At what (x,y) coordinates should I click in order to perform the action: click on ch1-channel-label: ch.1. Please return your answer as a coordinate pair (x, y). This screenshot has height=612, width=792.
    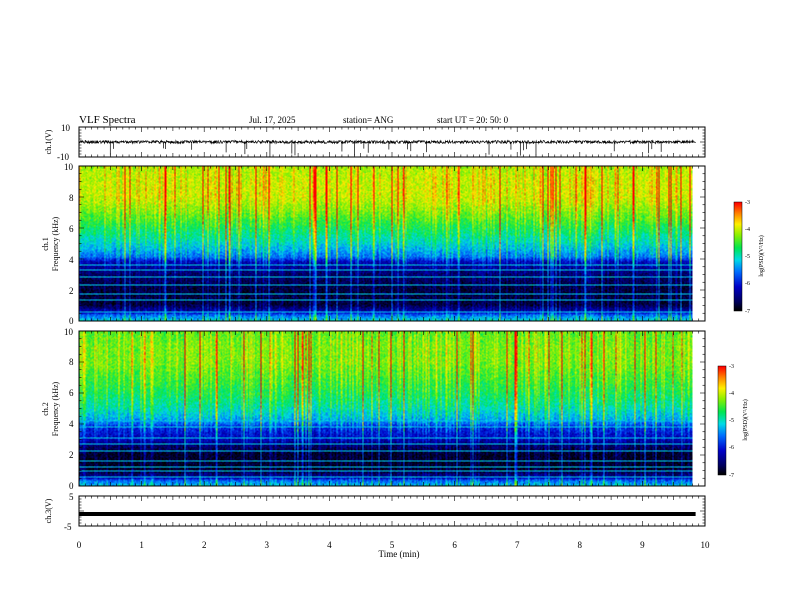
    Looking at the image, I should click on (45, 244).